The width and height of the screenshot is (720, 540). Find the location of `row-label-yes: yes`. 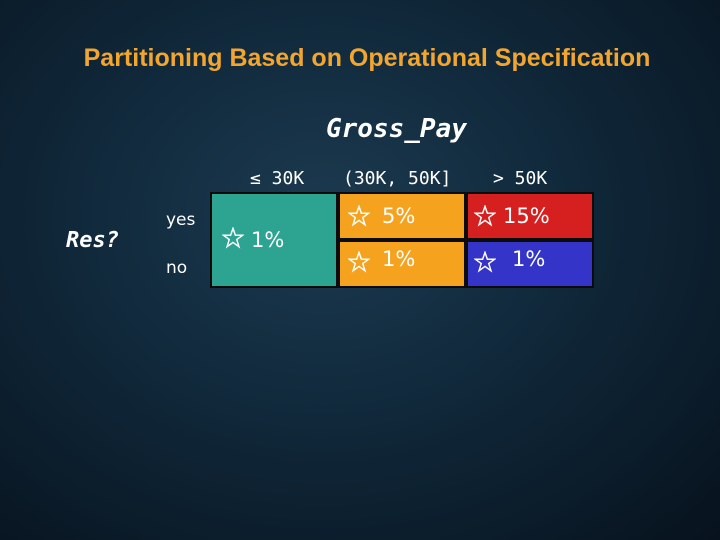

row-label-yes: yes is located at coordinates (181, 220).